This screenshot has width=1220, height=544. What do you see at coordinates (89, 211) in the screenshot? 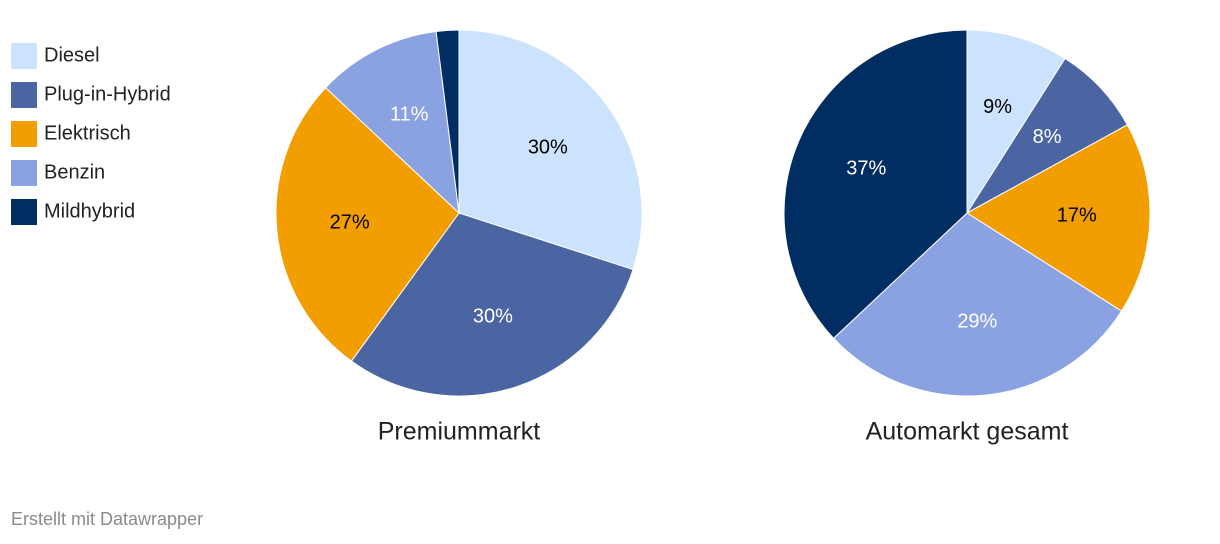
I see `legend-label: Mildhybrid` at bounding box center [89, 211].